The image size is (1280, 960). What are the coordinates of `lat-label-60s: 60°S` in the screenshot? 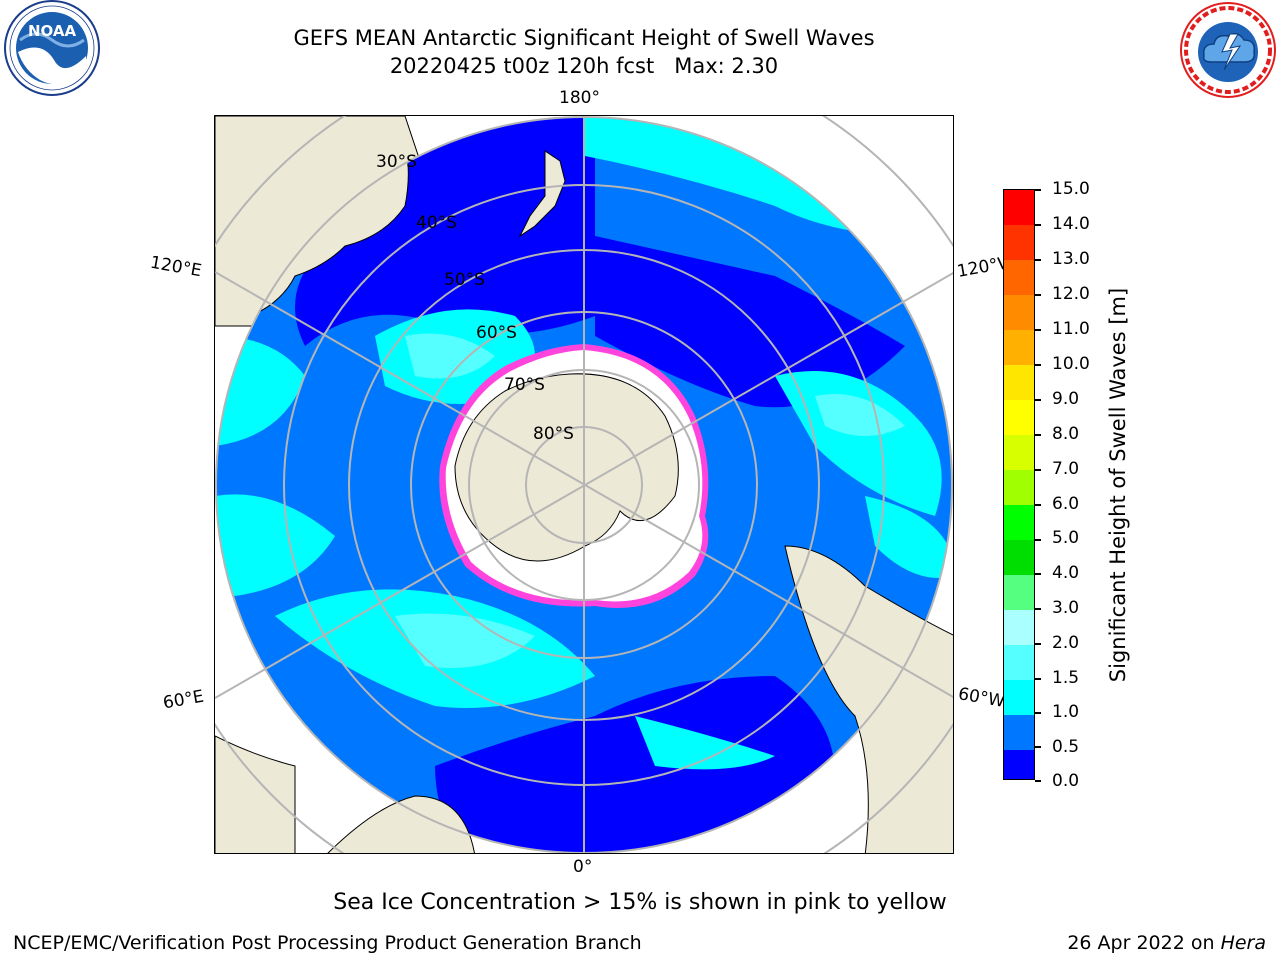 It's located at (496, 333).